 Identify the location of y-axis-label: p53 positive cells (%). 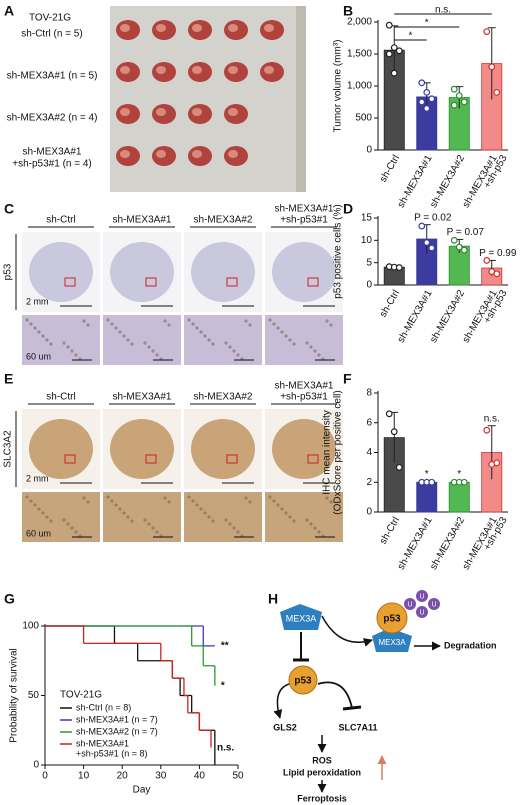
(338, 251).